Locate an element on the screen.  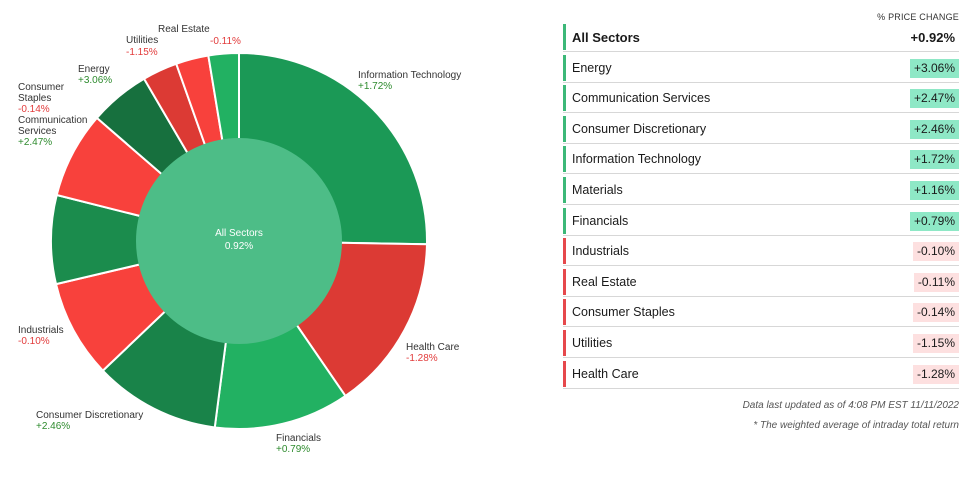
center-circle is located at coordinates (239, 241).